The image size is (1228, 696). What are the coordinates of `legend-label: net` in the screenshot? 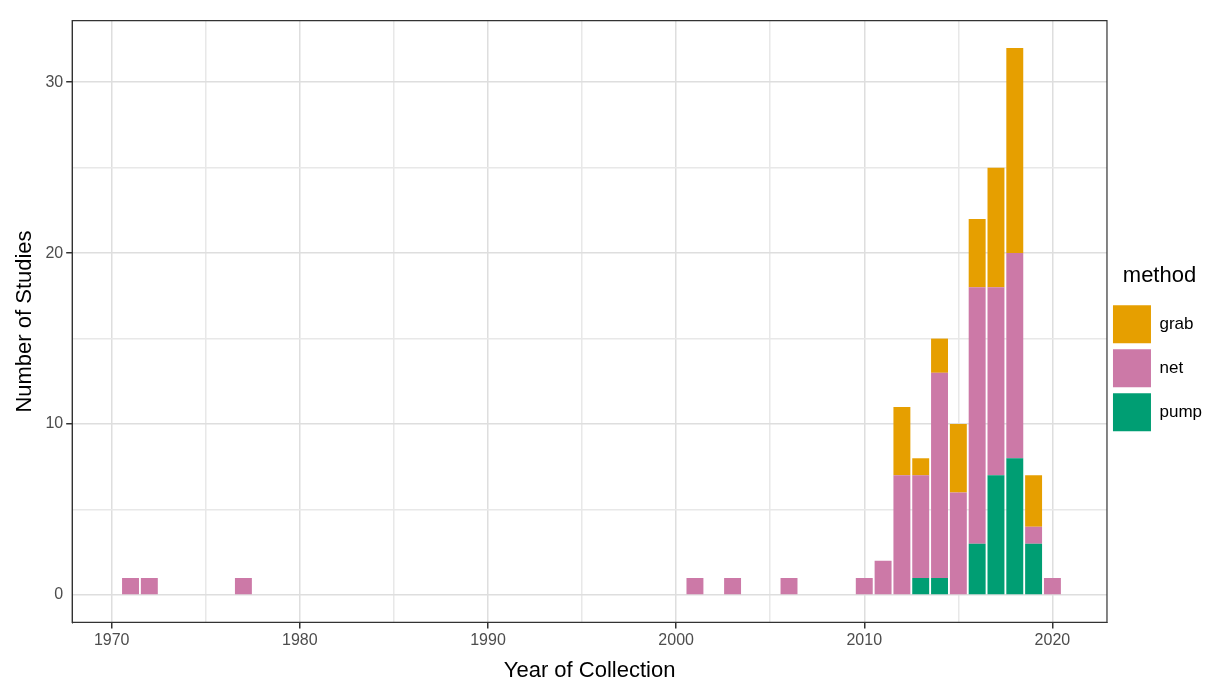 It's located at (1171, 367).